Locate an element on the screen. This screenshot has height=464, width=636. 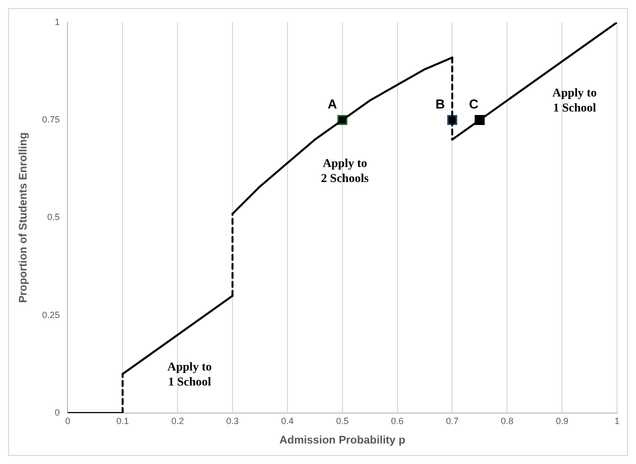
x-tick-label: 0.1 is located at coordinates (122, 421).